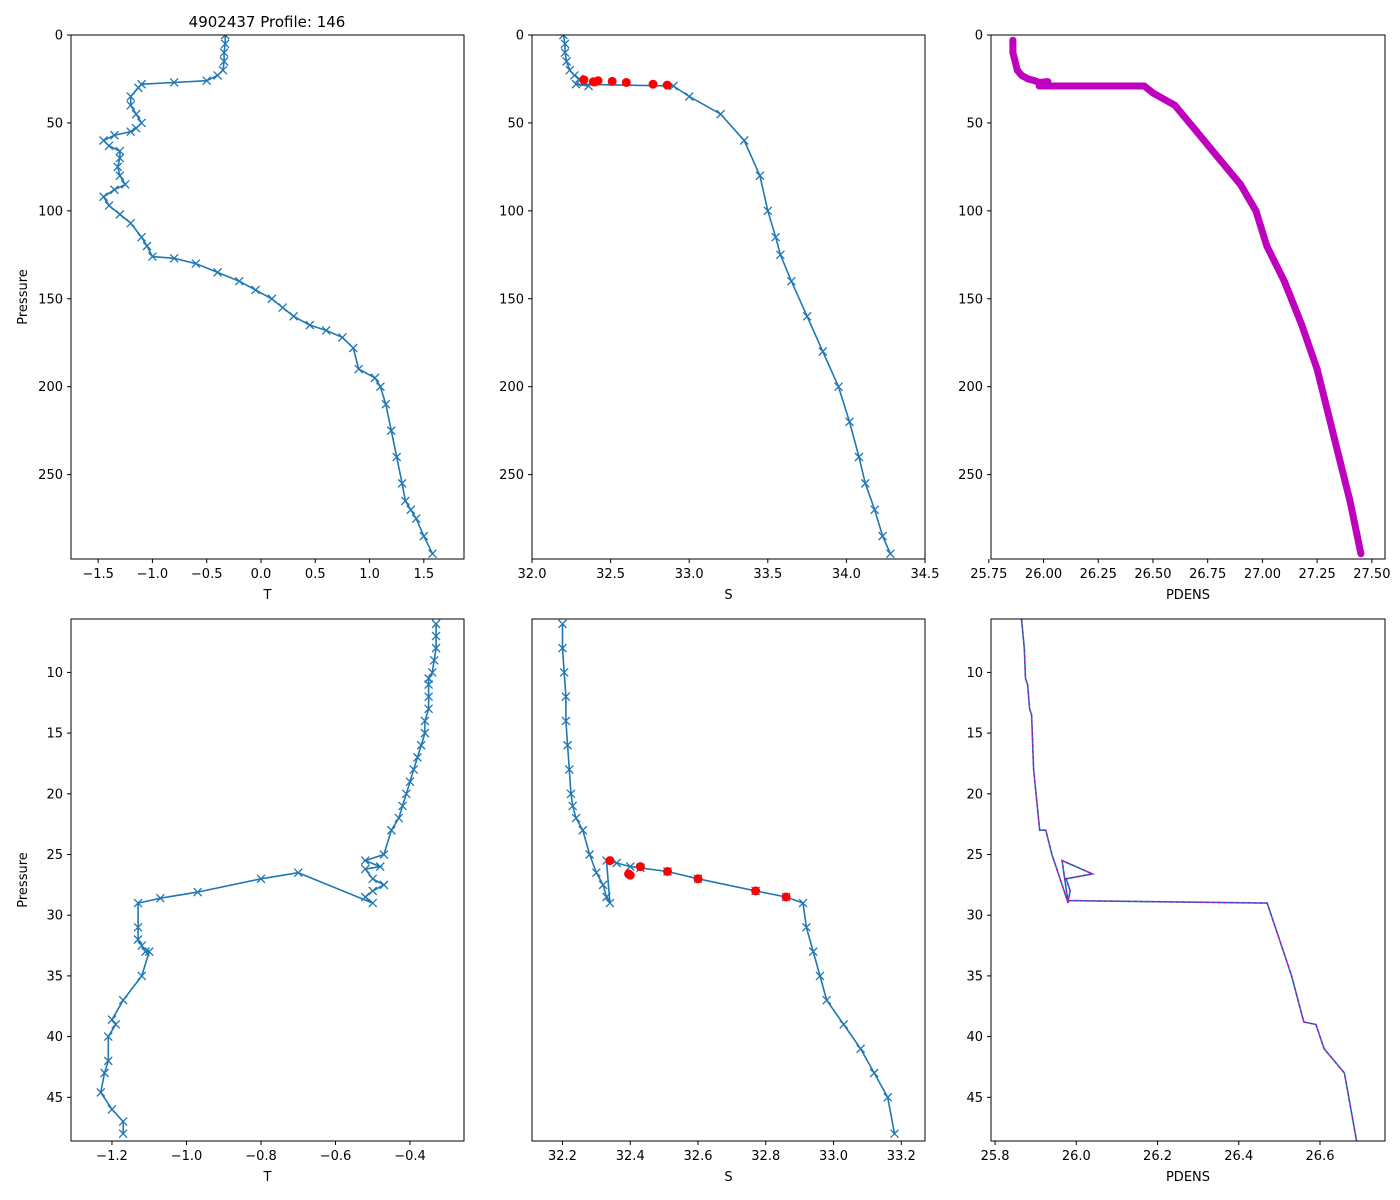  Describe the element at coordinates (336, 1156) in the screenshot. I see `x-tick-label: −0.6` at that location.